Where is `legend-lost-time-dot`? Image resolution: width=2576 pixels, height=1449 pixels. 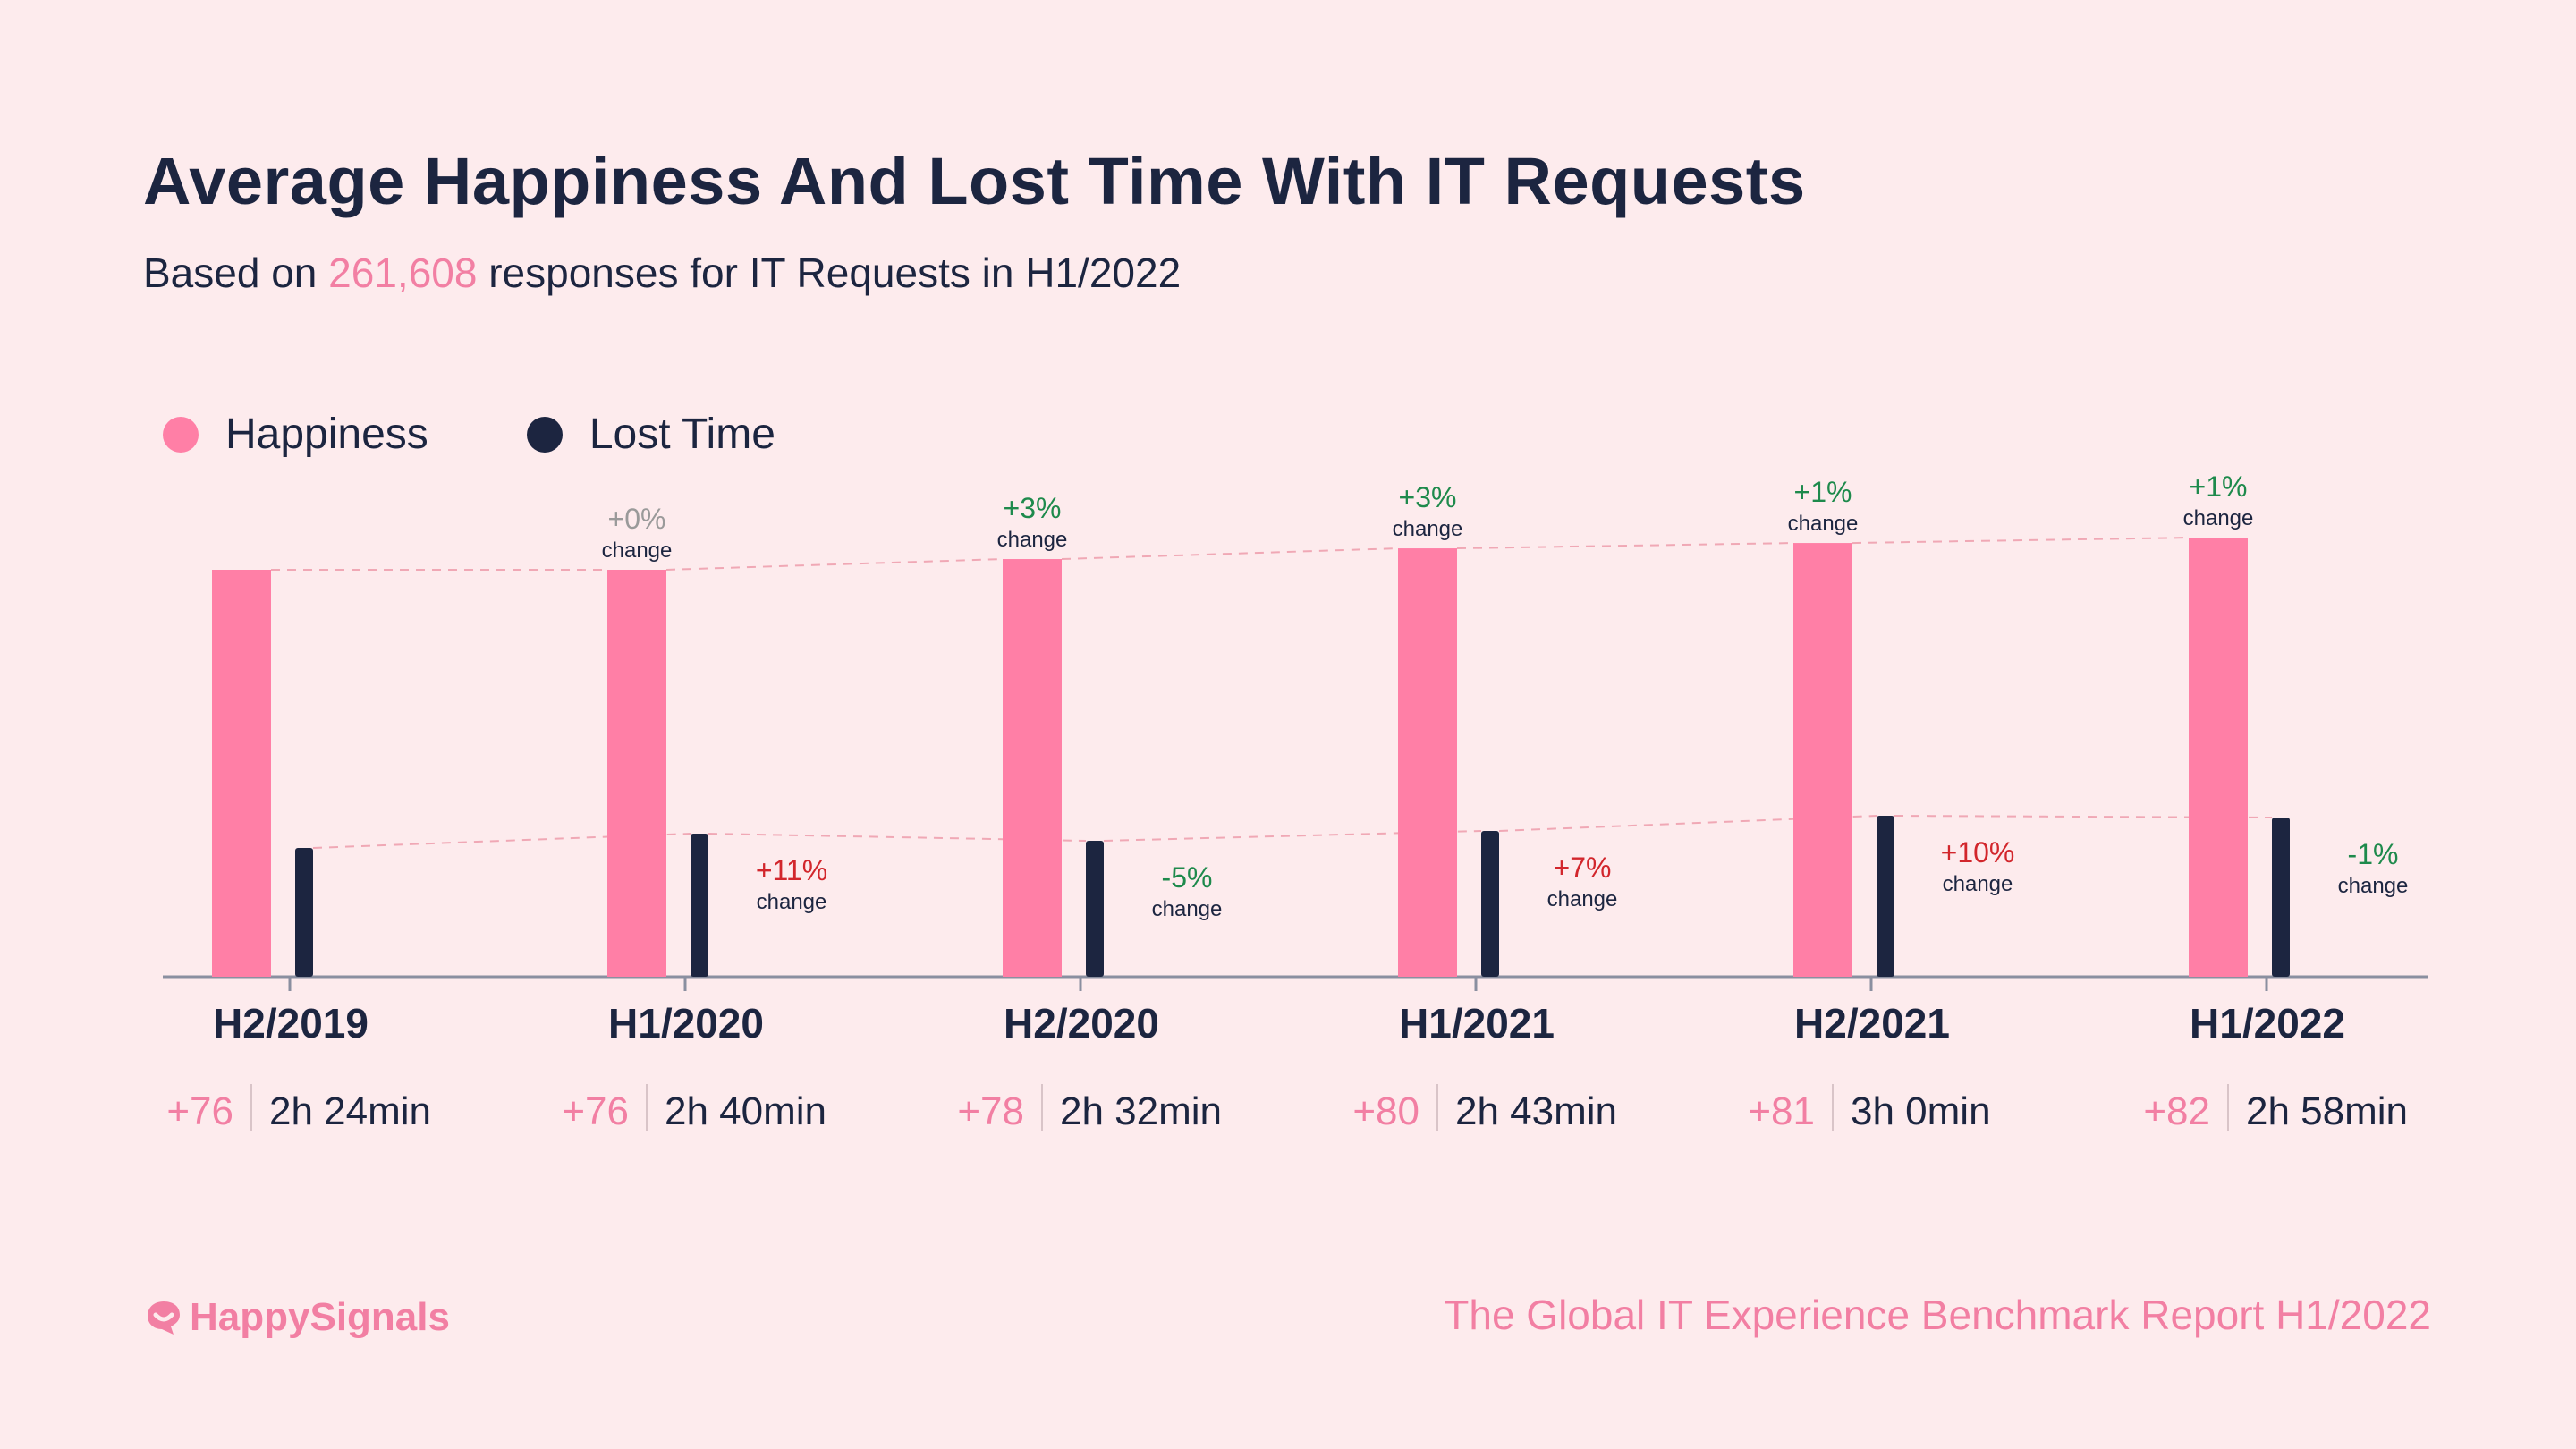
legend-lost-time-dot is located at coordinates (544, 434).